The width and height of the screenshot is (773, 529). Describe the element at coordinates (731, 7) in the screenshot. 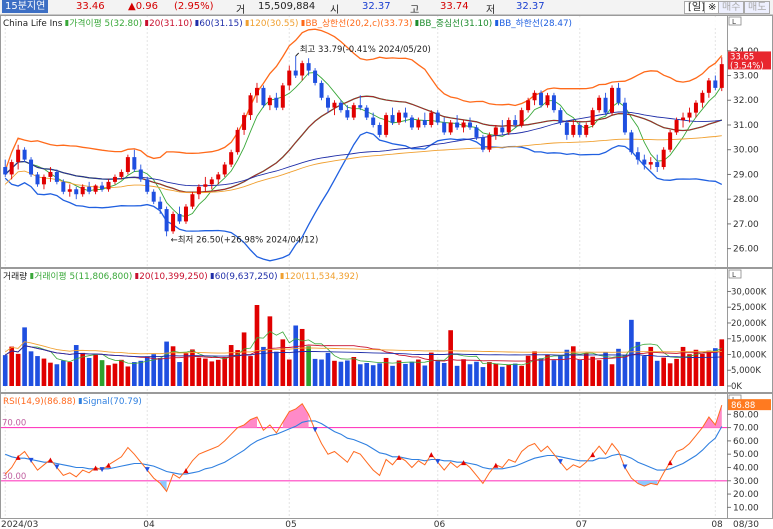

I see `buy-button: 매수` at that location.